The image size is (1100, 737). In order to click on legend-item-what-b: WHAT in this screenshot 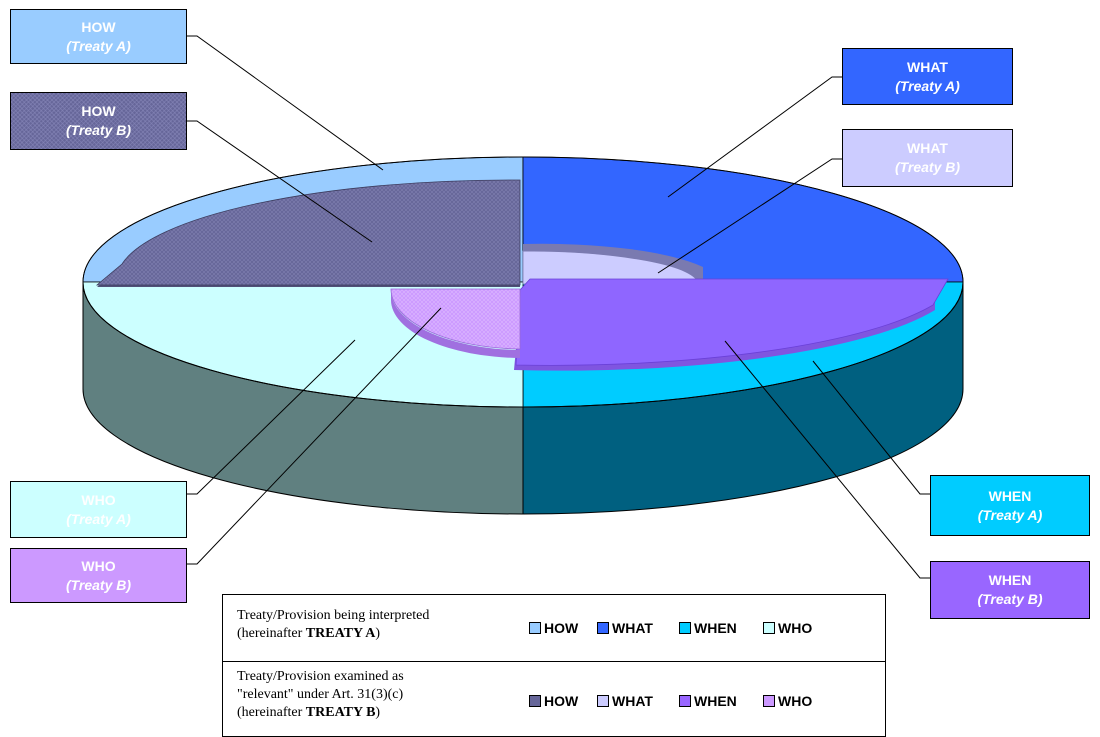, I will do `click(635, 701)`.